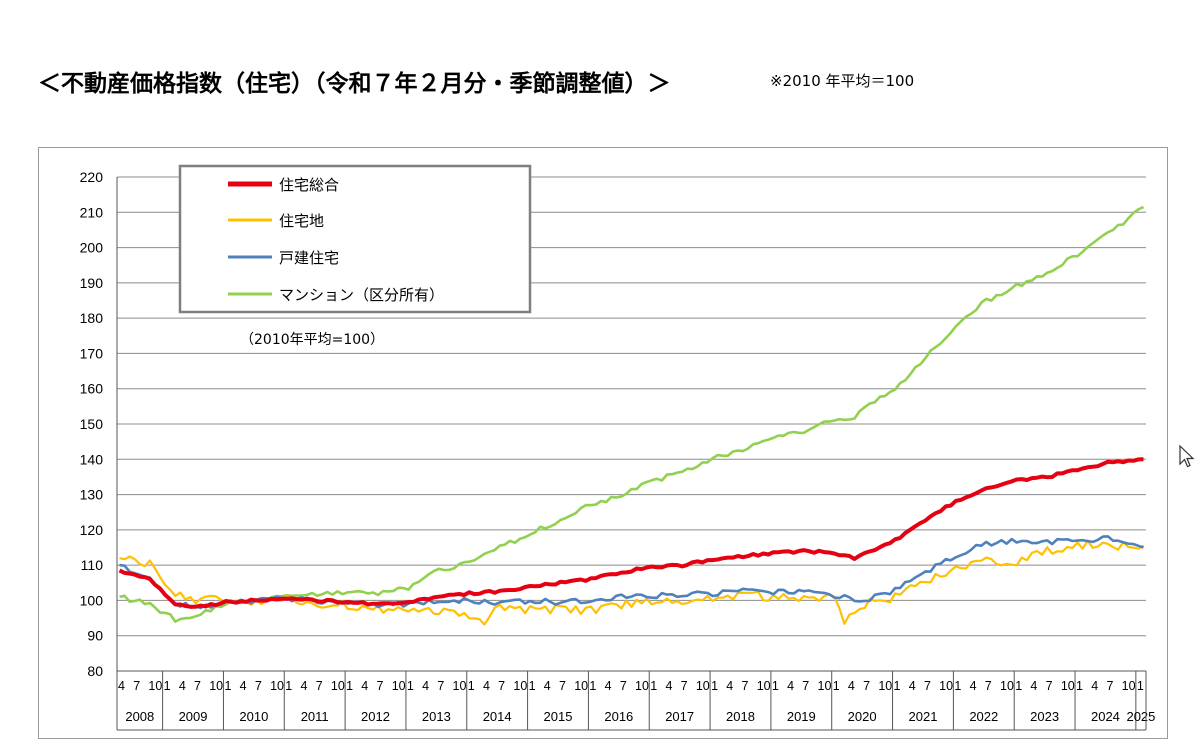 Image resolution: width=1204 pixels, height=754 pixels. What do you see at coordinates (95, 671) in the screenshot?
I see `y-tick-label: 80` at bounding box center [95, 671].